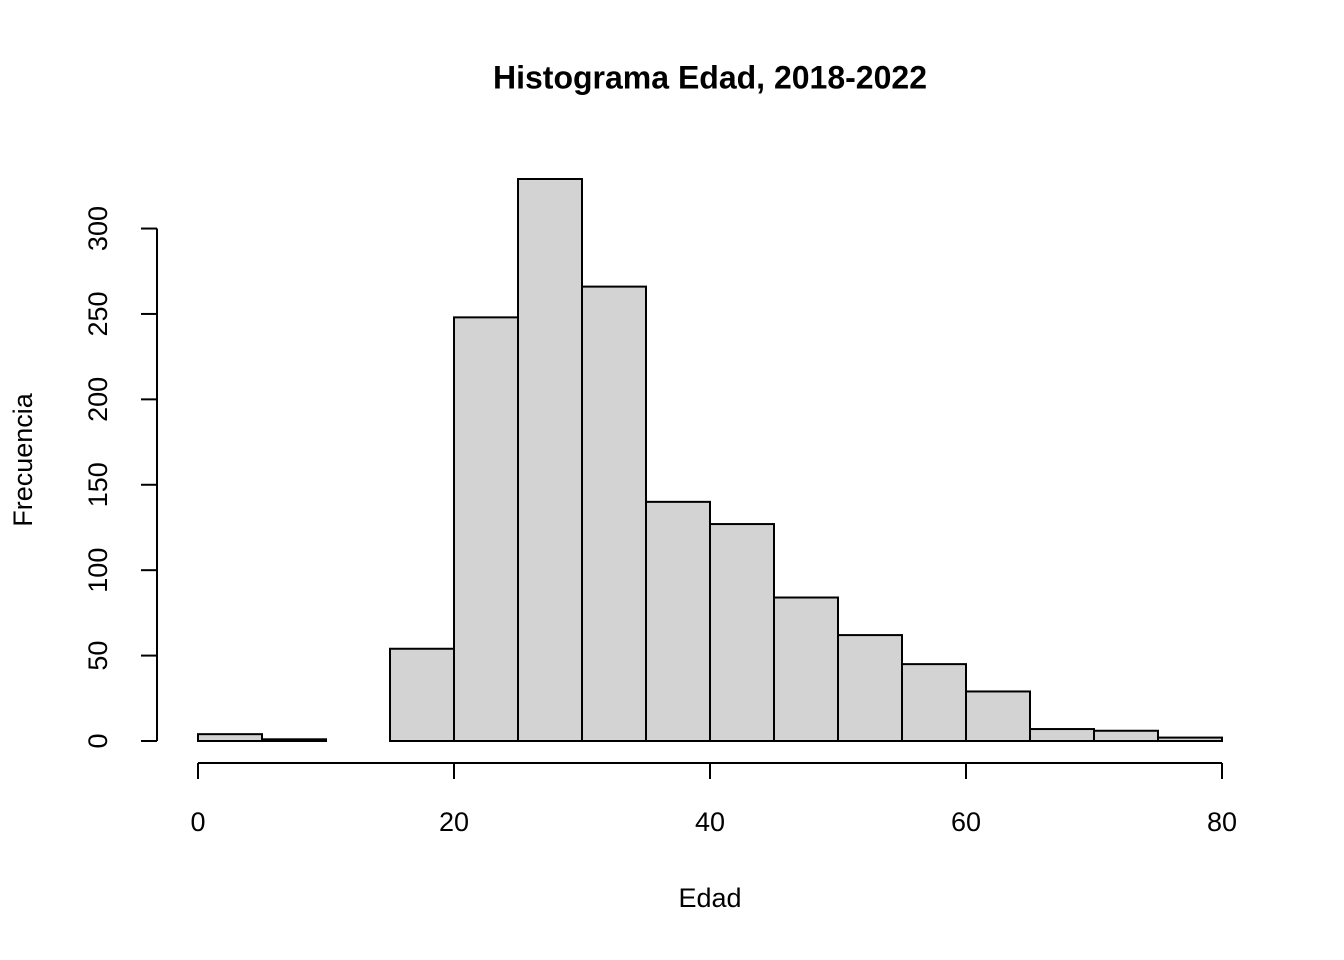 This screenshot has height=960, width=1344. Describe the element at coordinates (197, 822) in the screenshot. I see `x-tick-label: 0` at that location.